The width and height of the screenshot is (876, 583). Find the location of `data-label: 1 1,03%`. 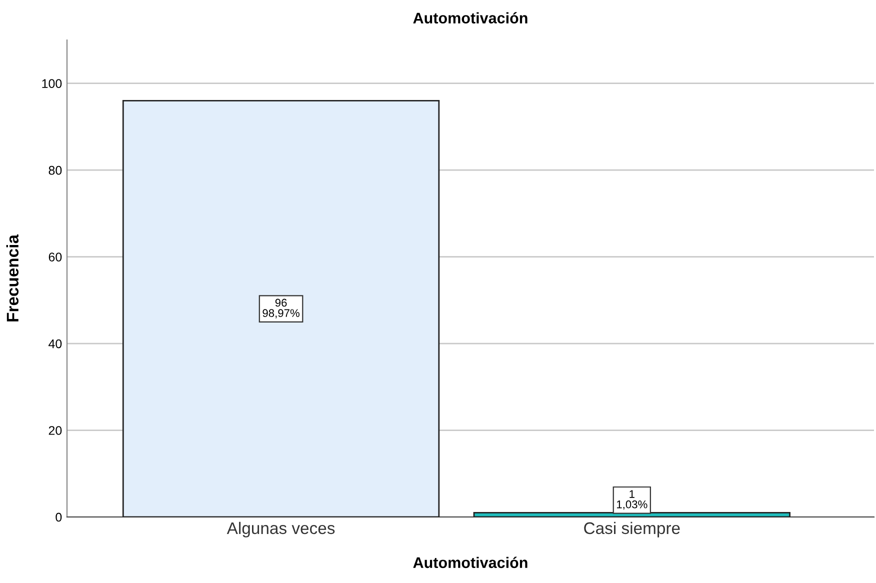

data-label: 1 1,03% is located at coordinates (632, 500).